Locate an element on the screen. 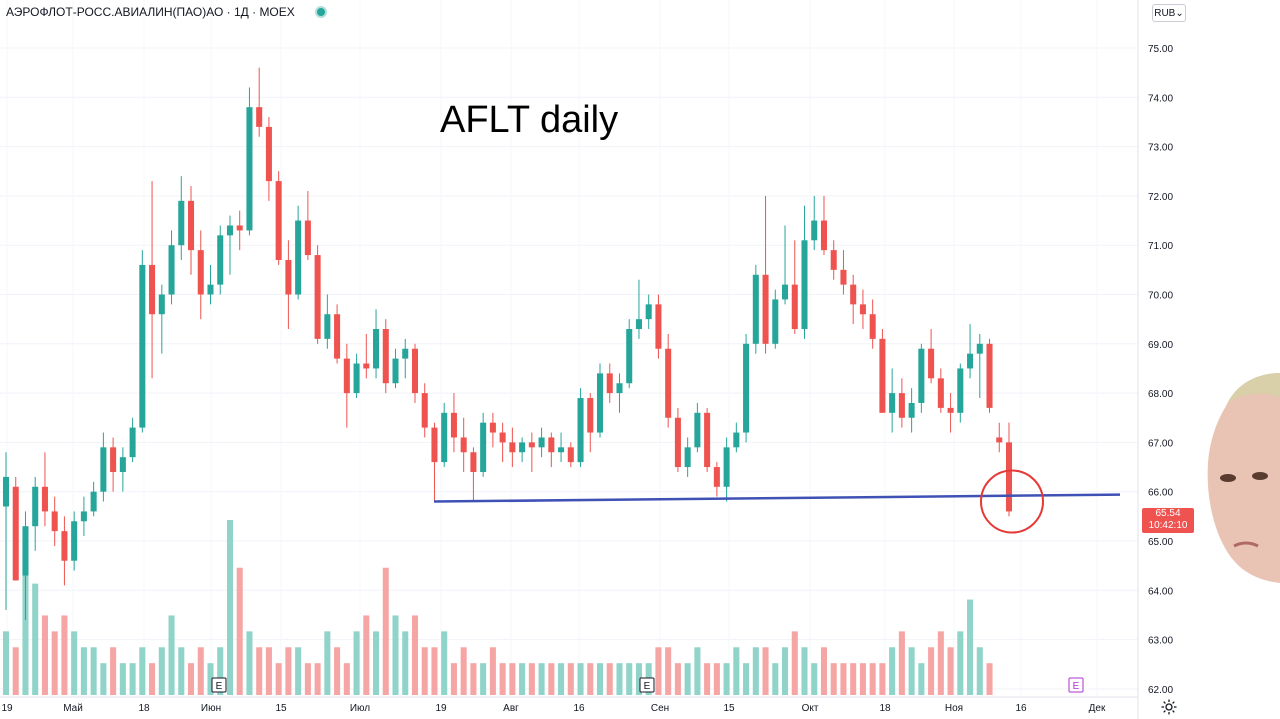  chevron-down-icon: ⌄ is located at coordinates (1179, 13).